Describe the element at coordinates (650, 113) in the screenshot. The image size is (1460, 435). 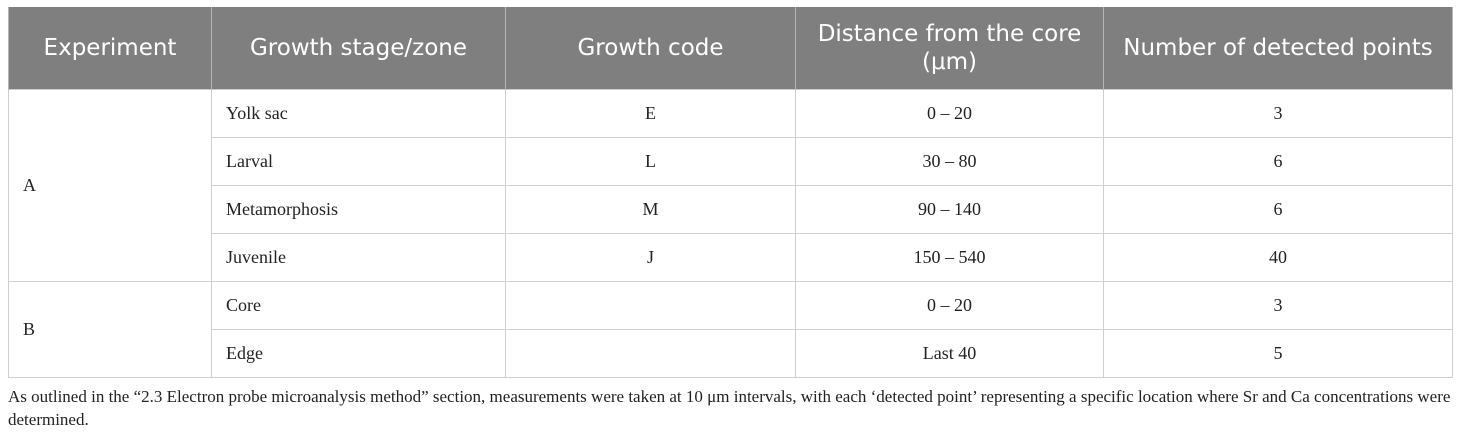
I see `code-cell: E` at that location.